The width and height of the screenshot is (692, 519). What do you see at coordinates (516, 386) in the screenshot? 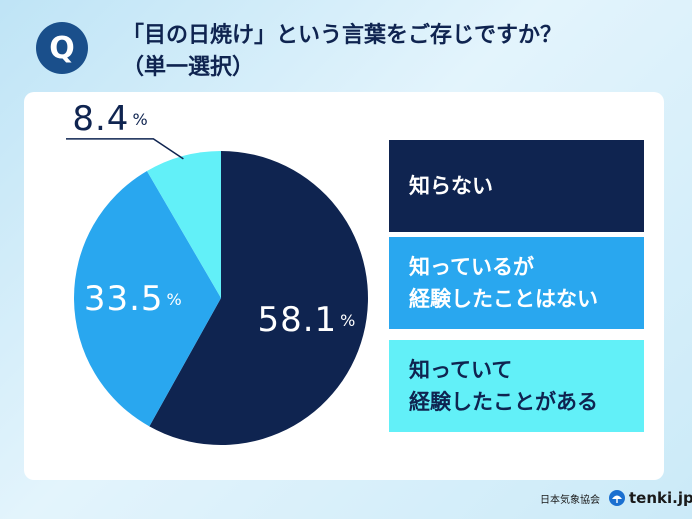
I see `legend-item-3: 知っていて経験したことがある` at bounding box center [516, 386].